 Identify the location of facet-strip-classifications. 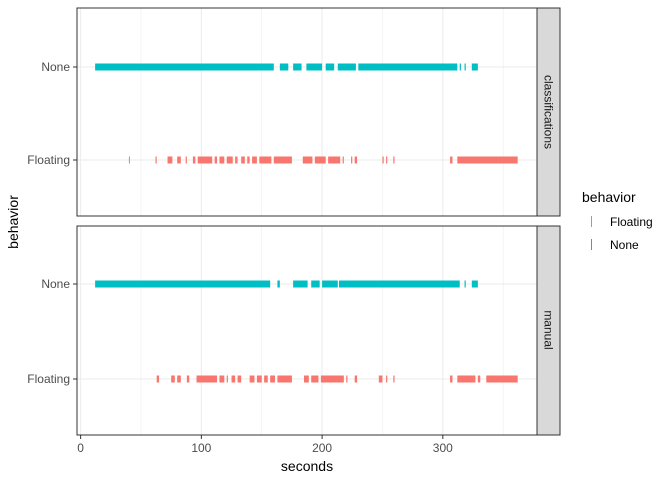
(548, 112).